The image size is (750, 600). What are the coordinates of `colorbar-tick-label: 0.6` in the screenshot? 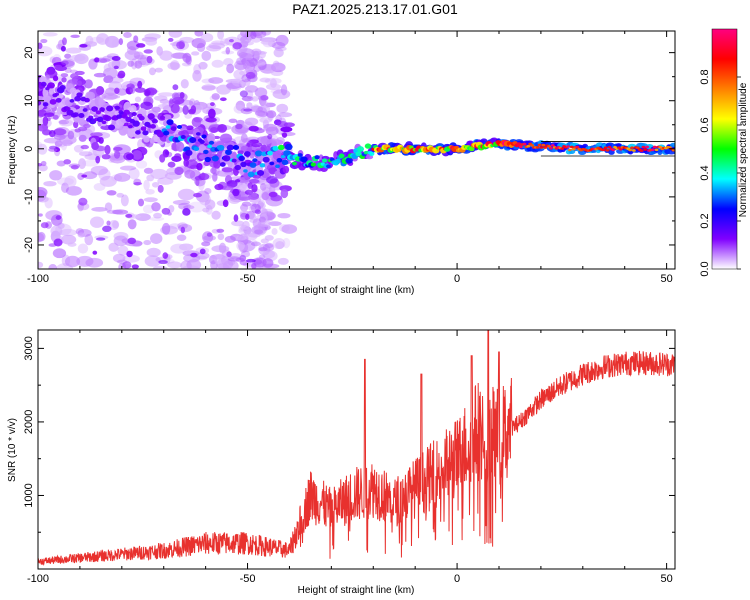 It's located at (705, 124).